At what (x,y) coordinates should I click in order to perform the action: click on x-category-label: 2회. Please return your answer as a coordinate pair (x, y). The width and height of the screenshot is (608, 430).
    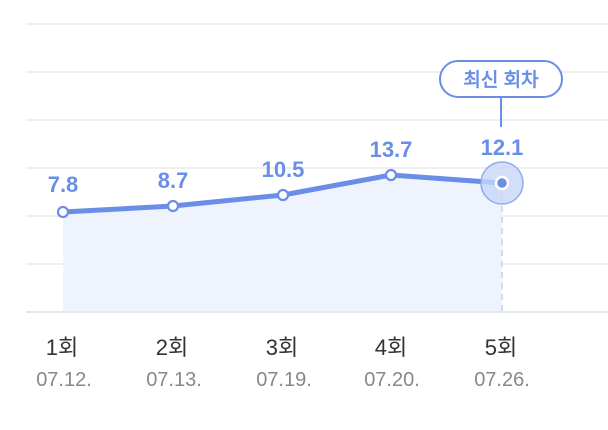
    Looking at the image, I should click on (172, 347).